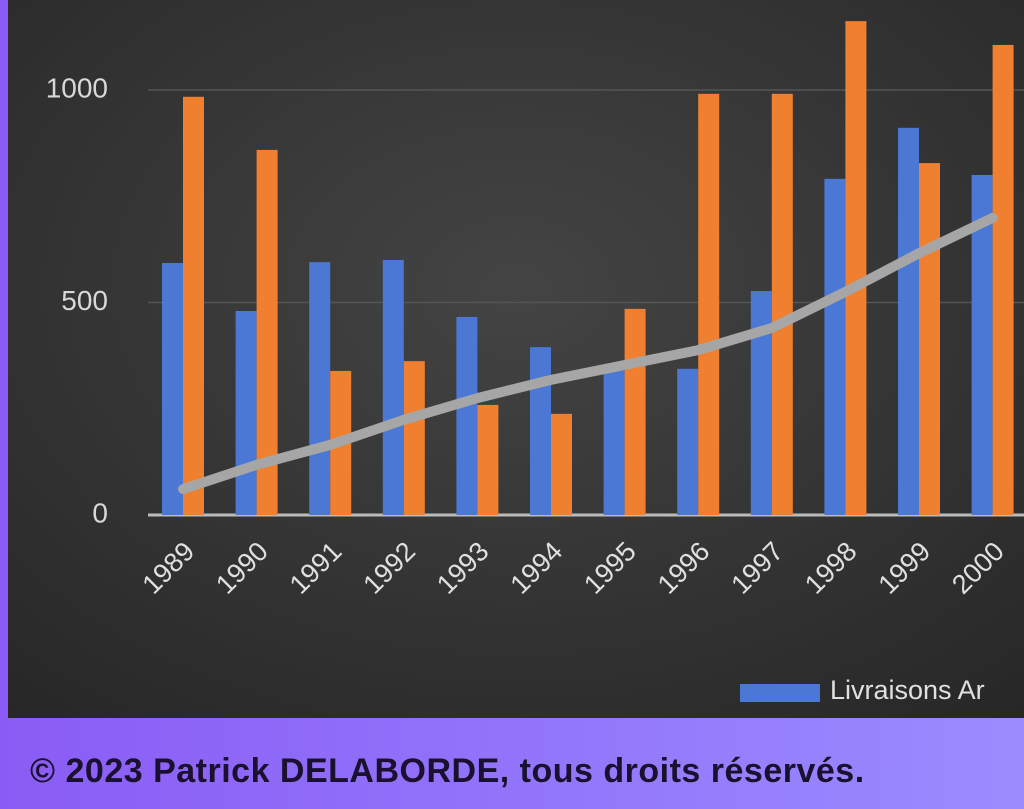 Image resolution: width=1024 pixels, height=809 pixels. What do you see at coordinates (84, 300) in the screenshot?
I see `y-tick-label: 500` at bounding box center [84, 300].